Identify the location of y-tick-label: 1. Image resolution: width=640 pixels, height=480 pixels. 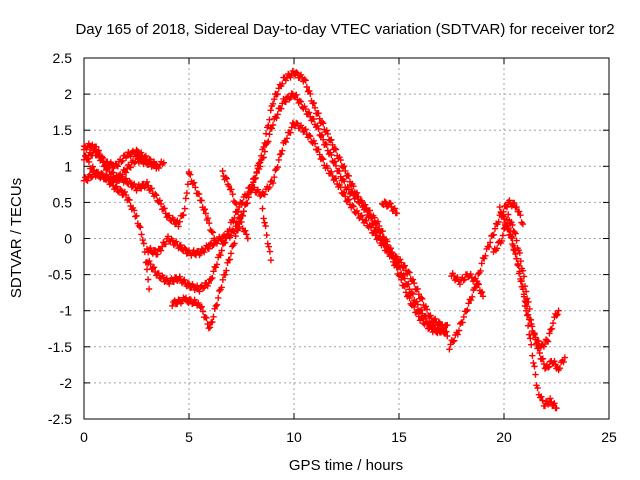
(68, 166).